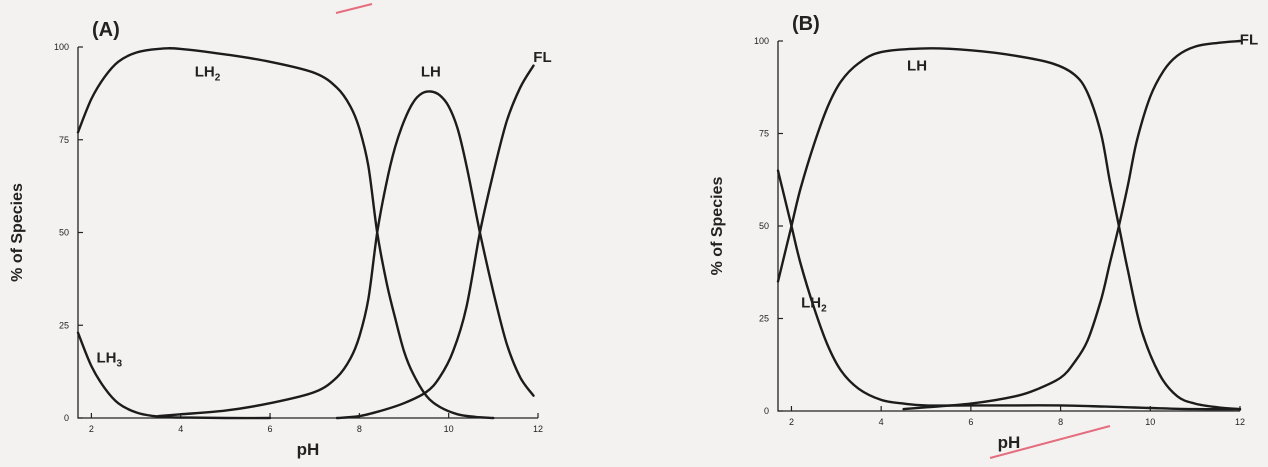  I want to click on chart-a-y-tick-label: 25, so click(64, 325).